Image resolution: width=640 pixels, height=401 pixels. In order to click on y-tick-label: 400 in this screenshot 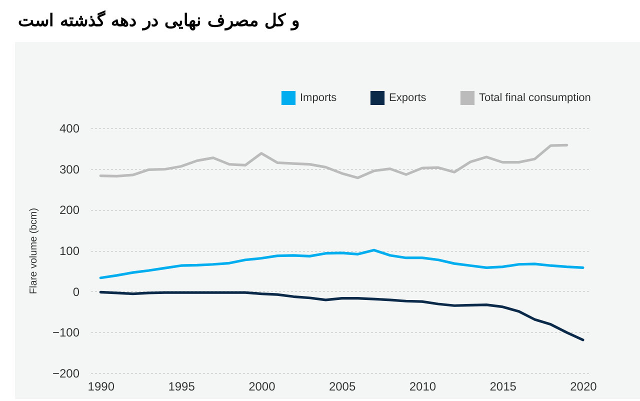, I will do `click(69, 129)`.